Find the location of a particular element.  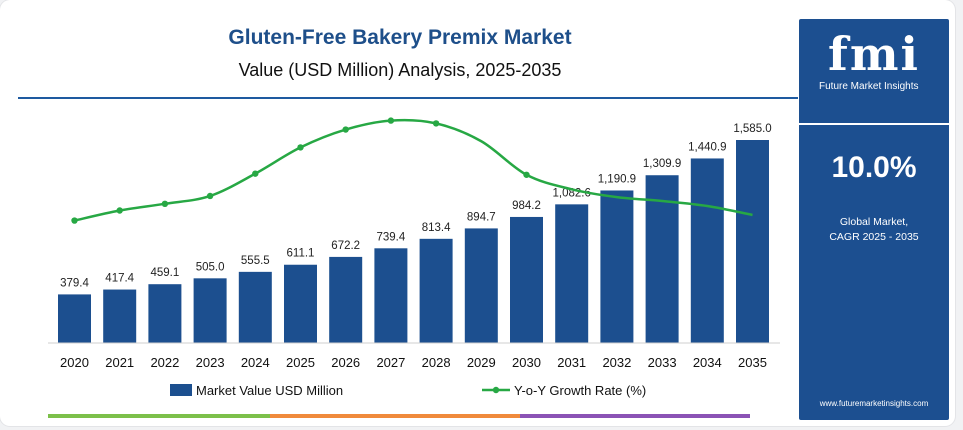

legend-label-line: Y-o-Y Growth Rate (%) is located at coordinates (580, 390).